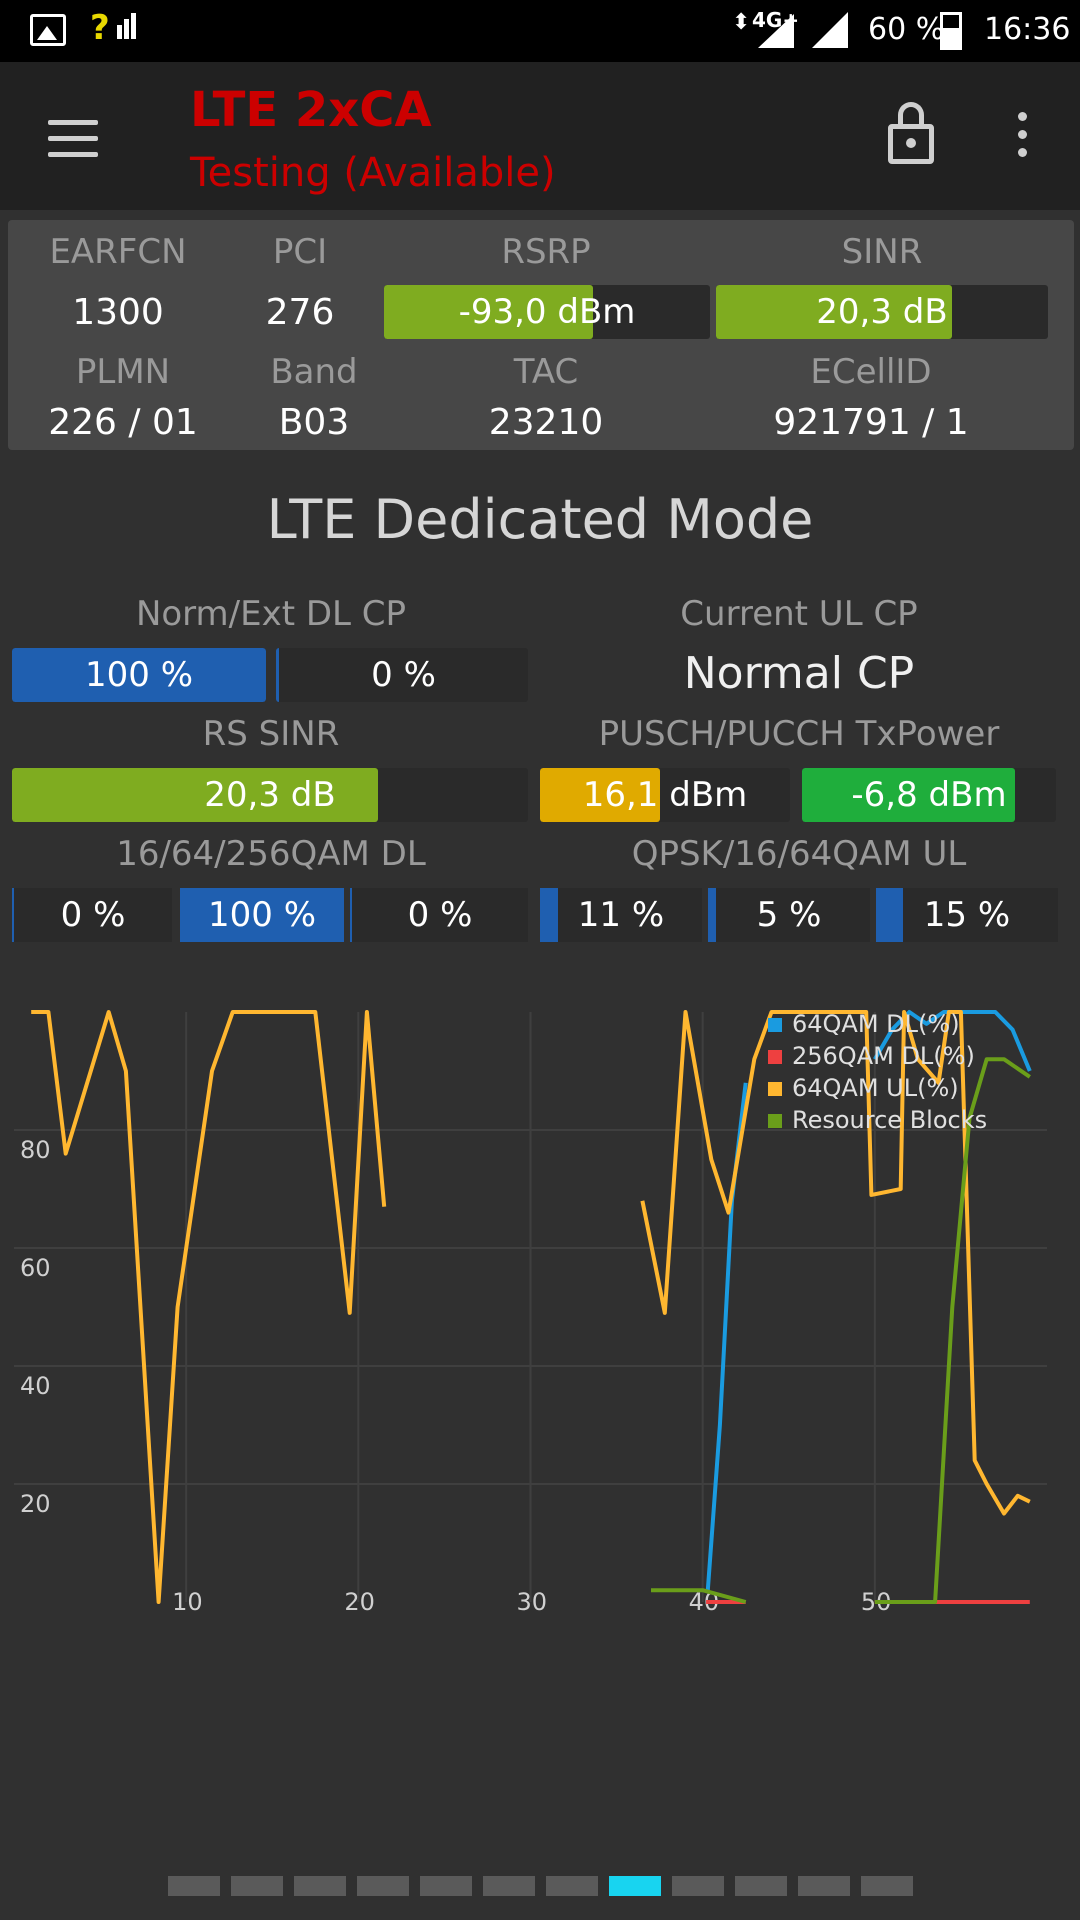 The height and width of the screenshot is (1920, 1080). Describe the element at coordinates (799, 734) in the screenshot. I see `txpower-label: PUSCH/PUCCH TxPower` at that location.